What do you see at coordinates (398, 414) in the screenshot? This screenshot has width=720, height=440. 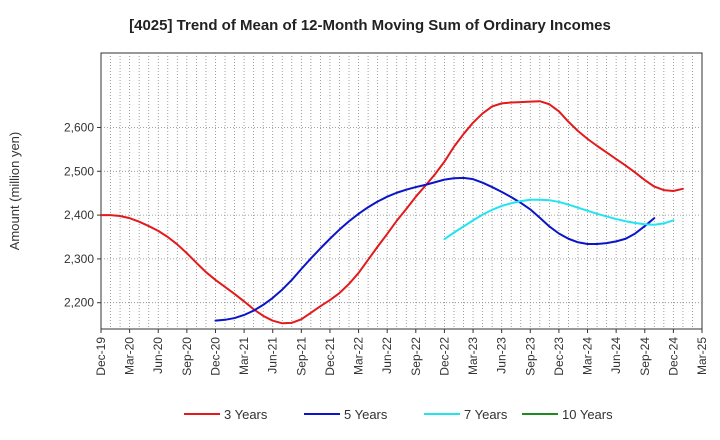 I see `legend: 3 Years 5 Years 7 Years 10 Years` at bounding box center [398, 414].